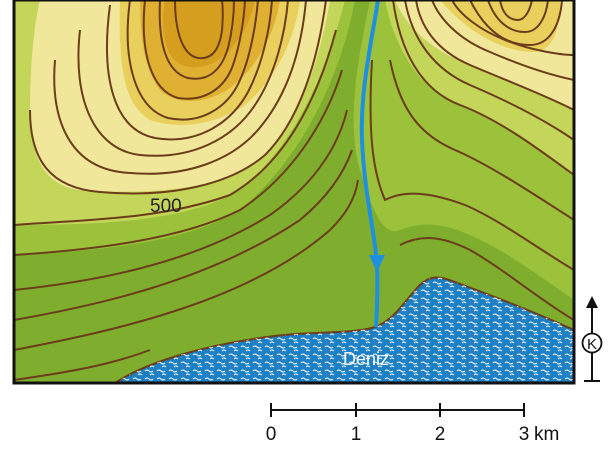  I want to click on scale-label-2: 2, so click(440, 434).